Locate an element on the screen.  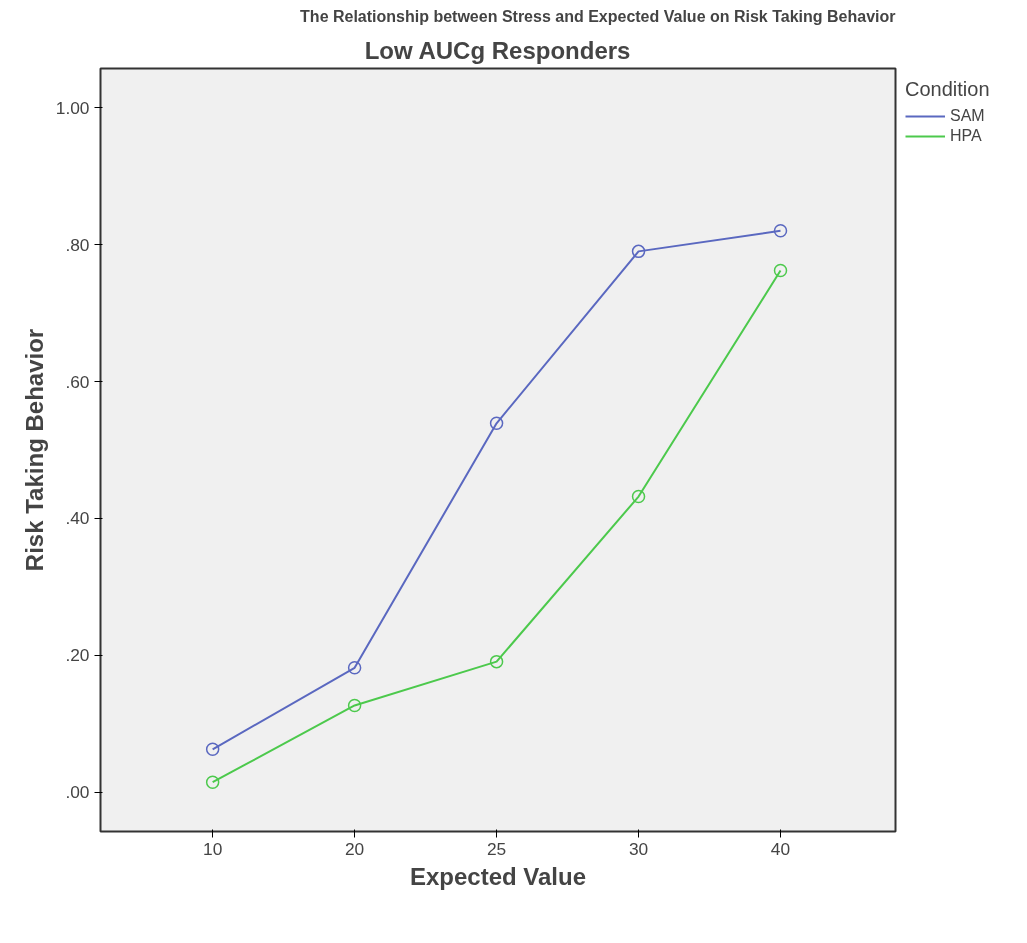
legend-label: HPA is located at coordinates (966, 136).